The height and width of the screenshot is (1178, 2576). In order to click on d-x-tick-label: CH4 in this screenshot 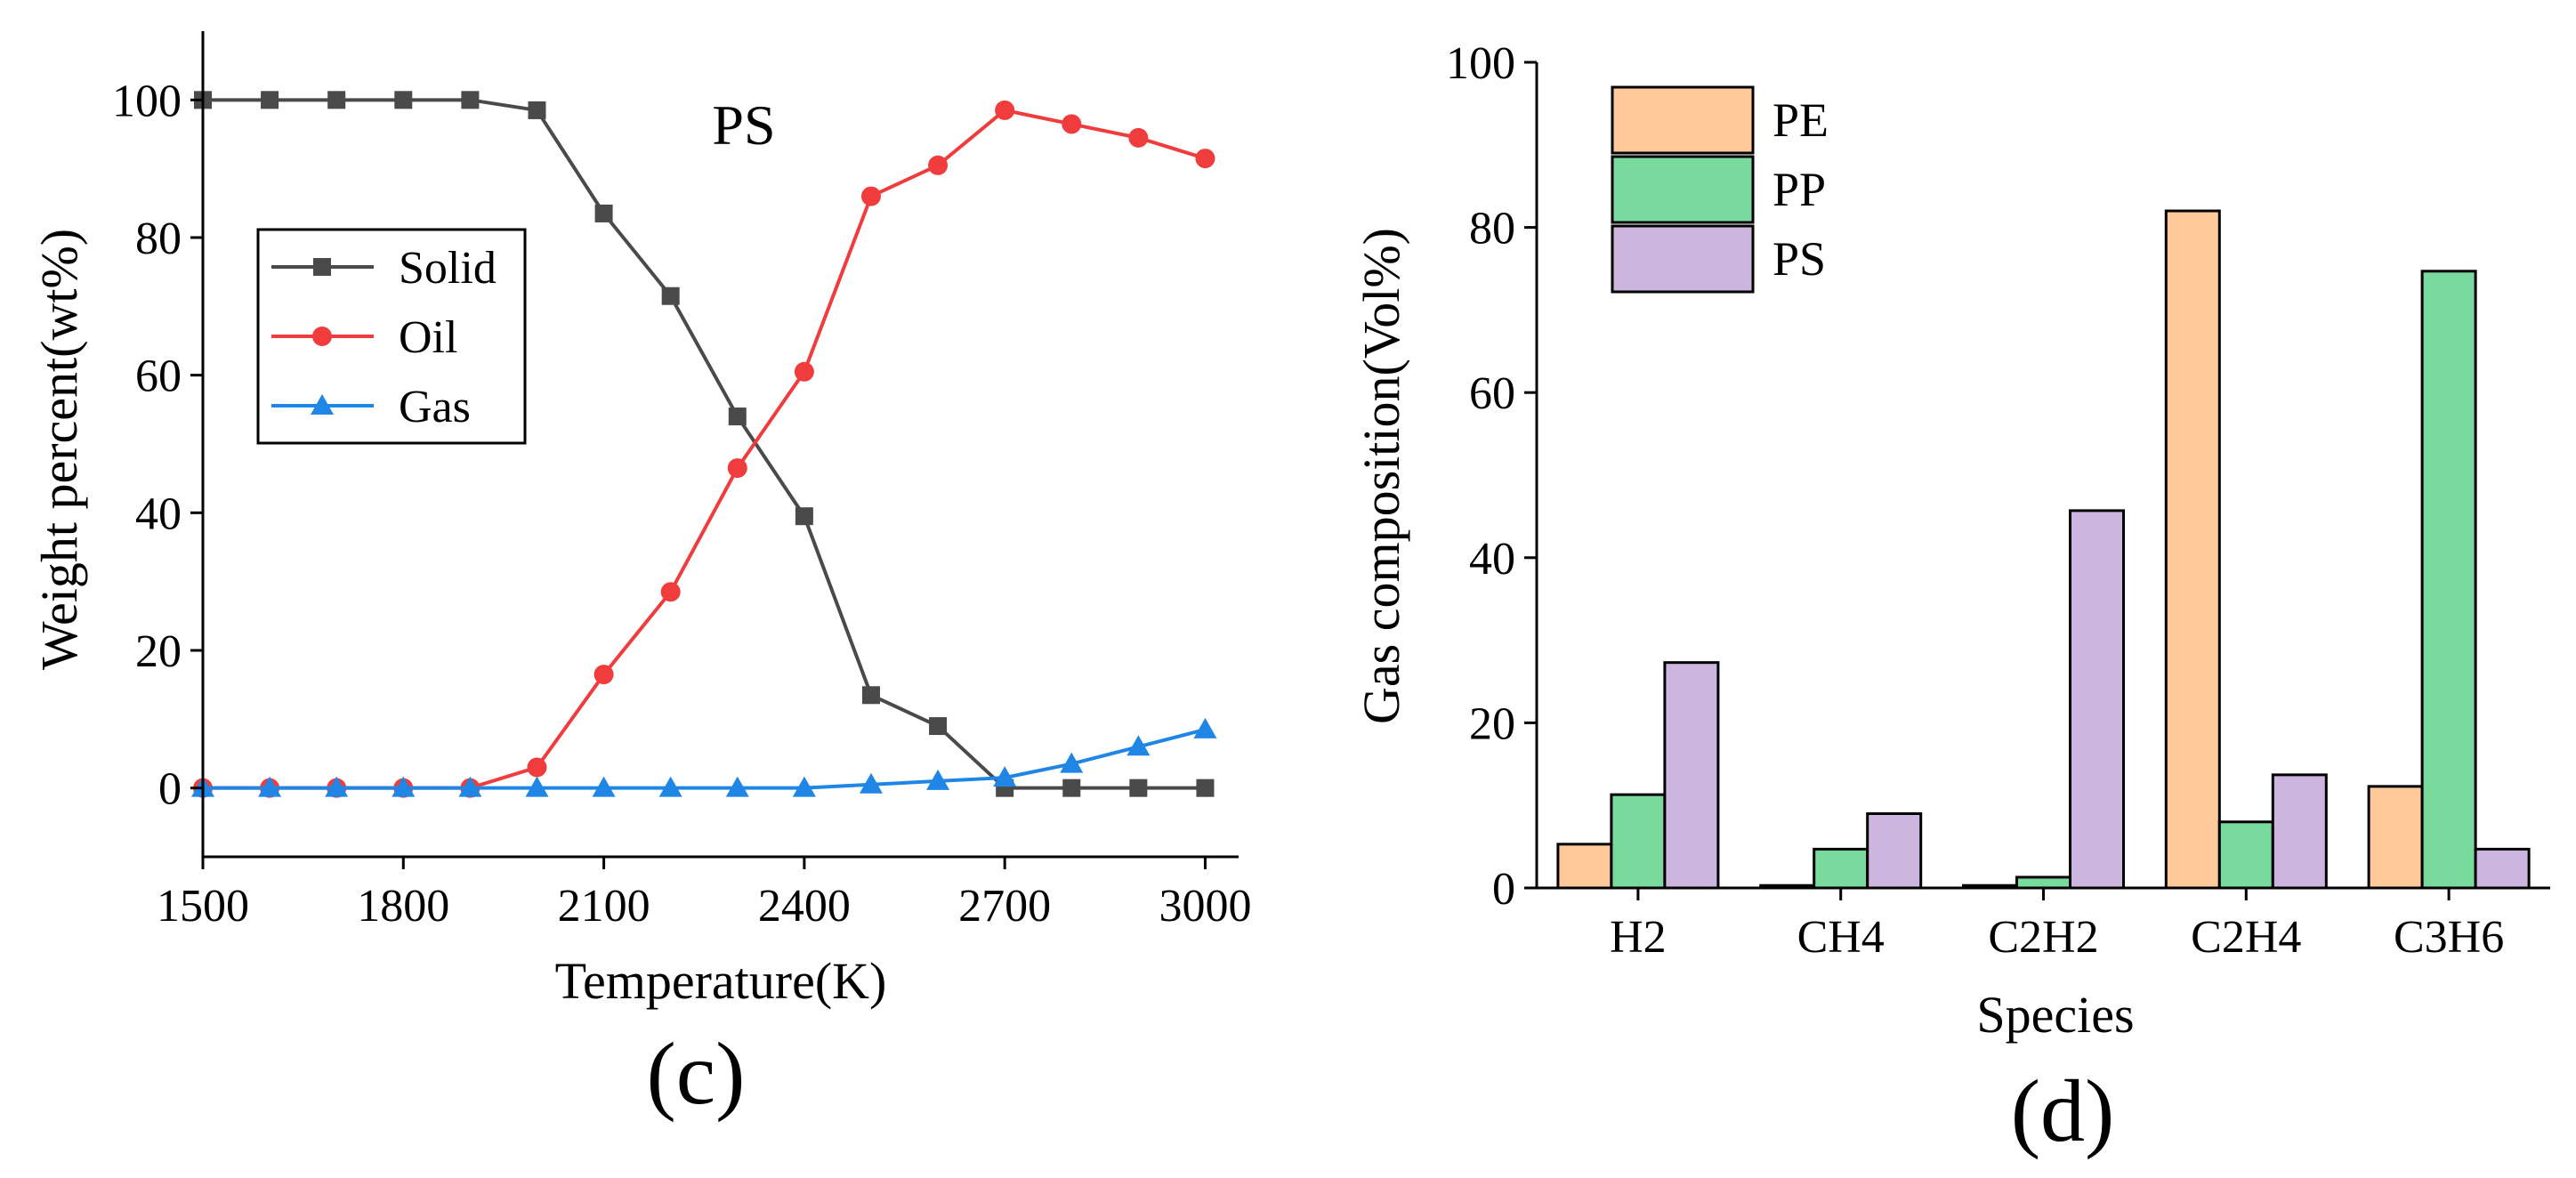, I will do `click(1841, 937)`.